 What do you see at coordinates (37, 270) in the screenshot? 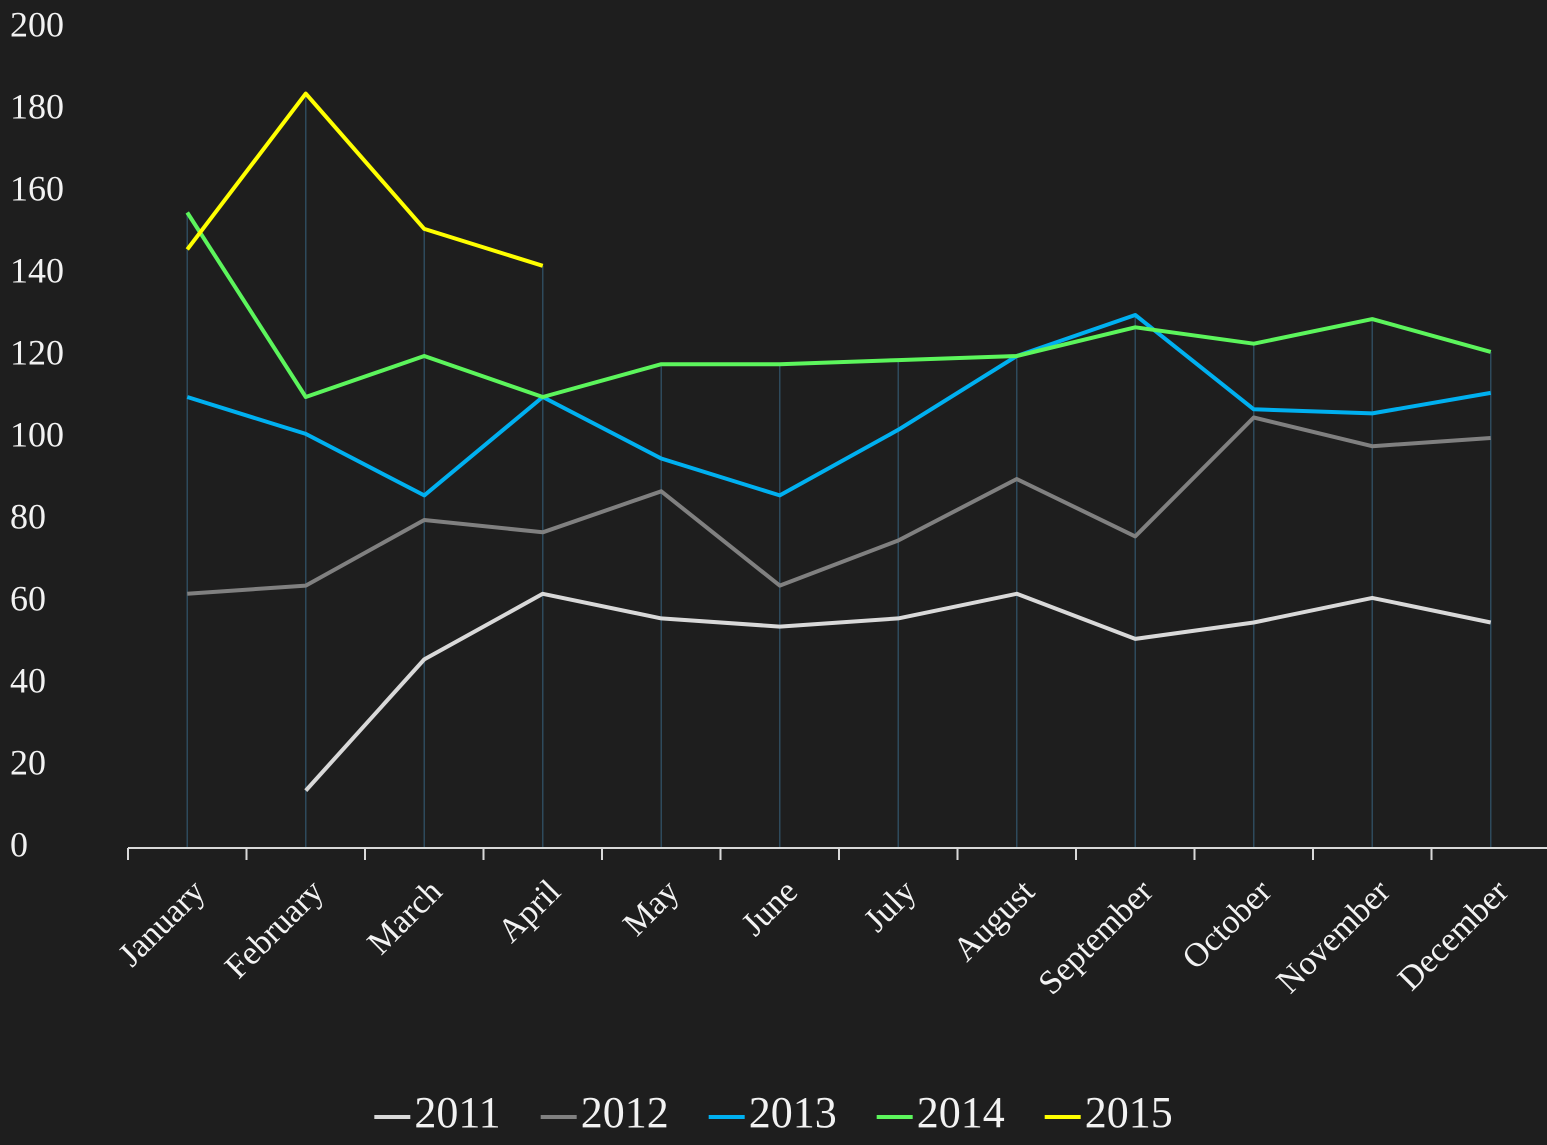
I see `y-tick-label: 140` at bounding box center [37, 270].